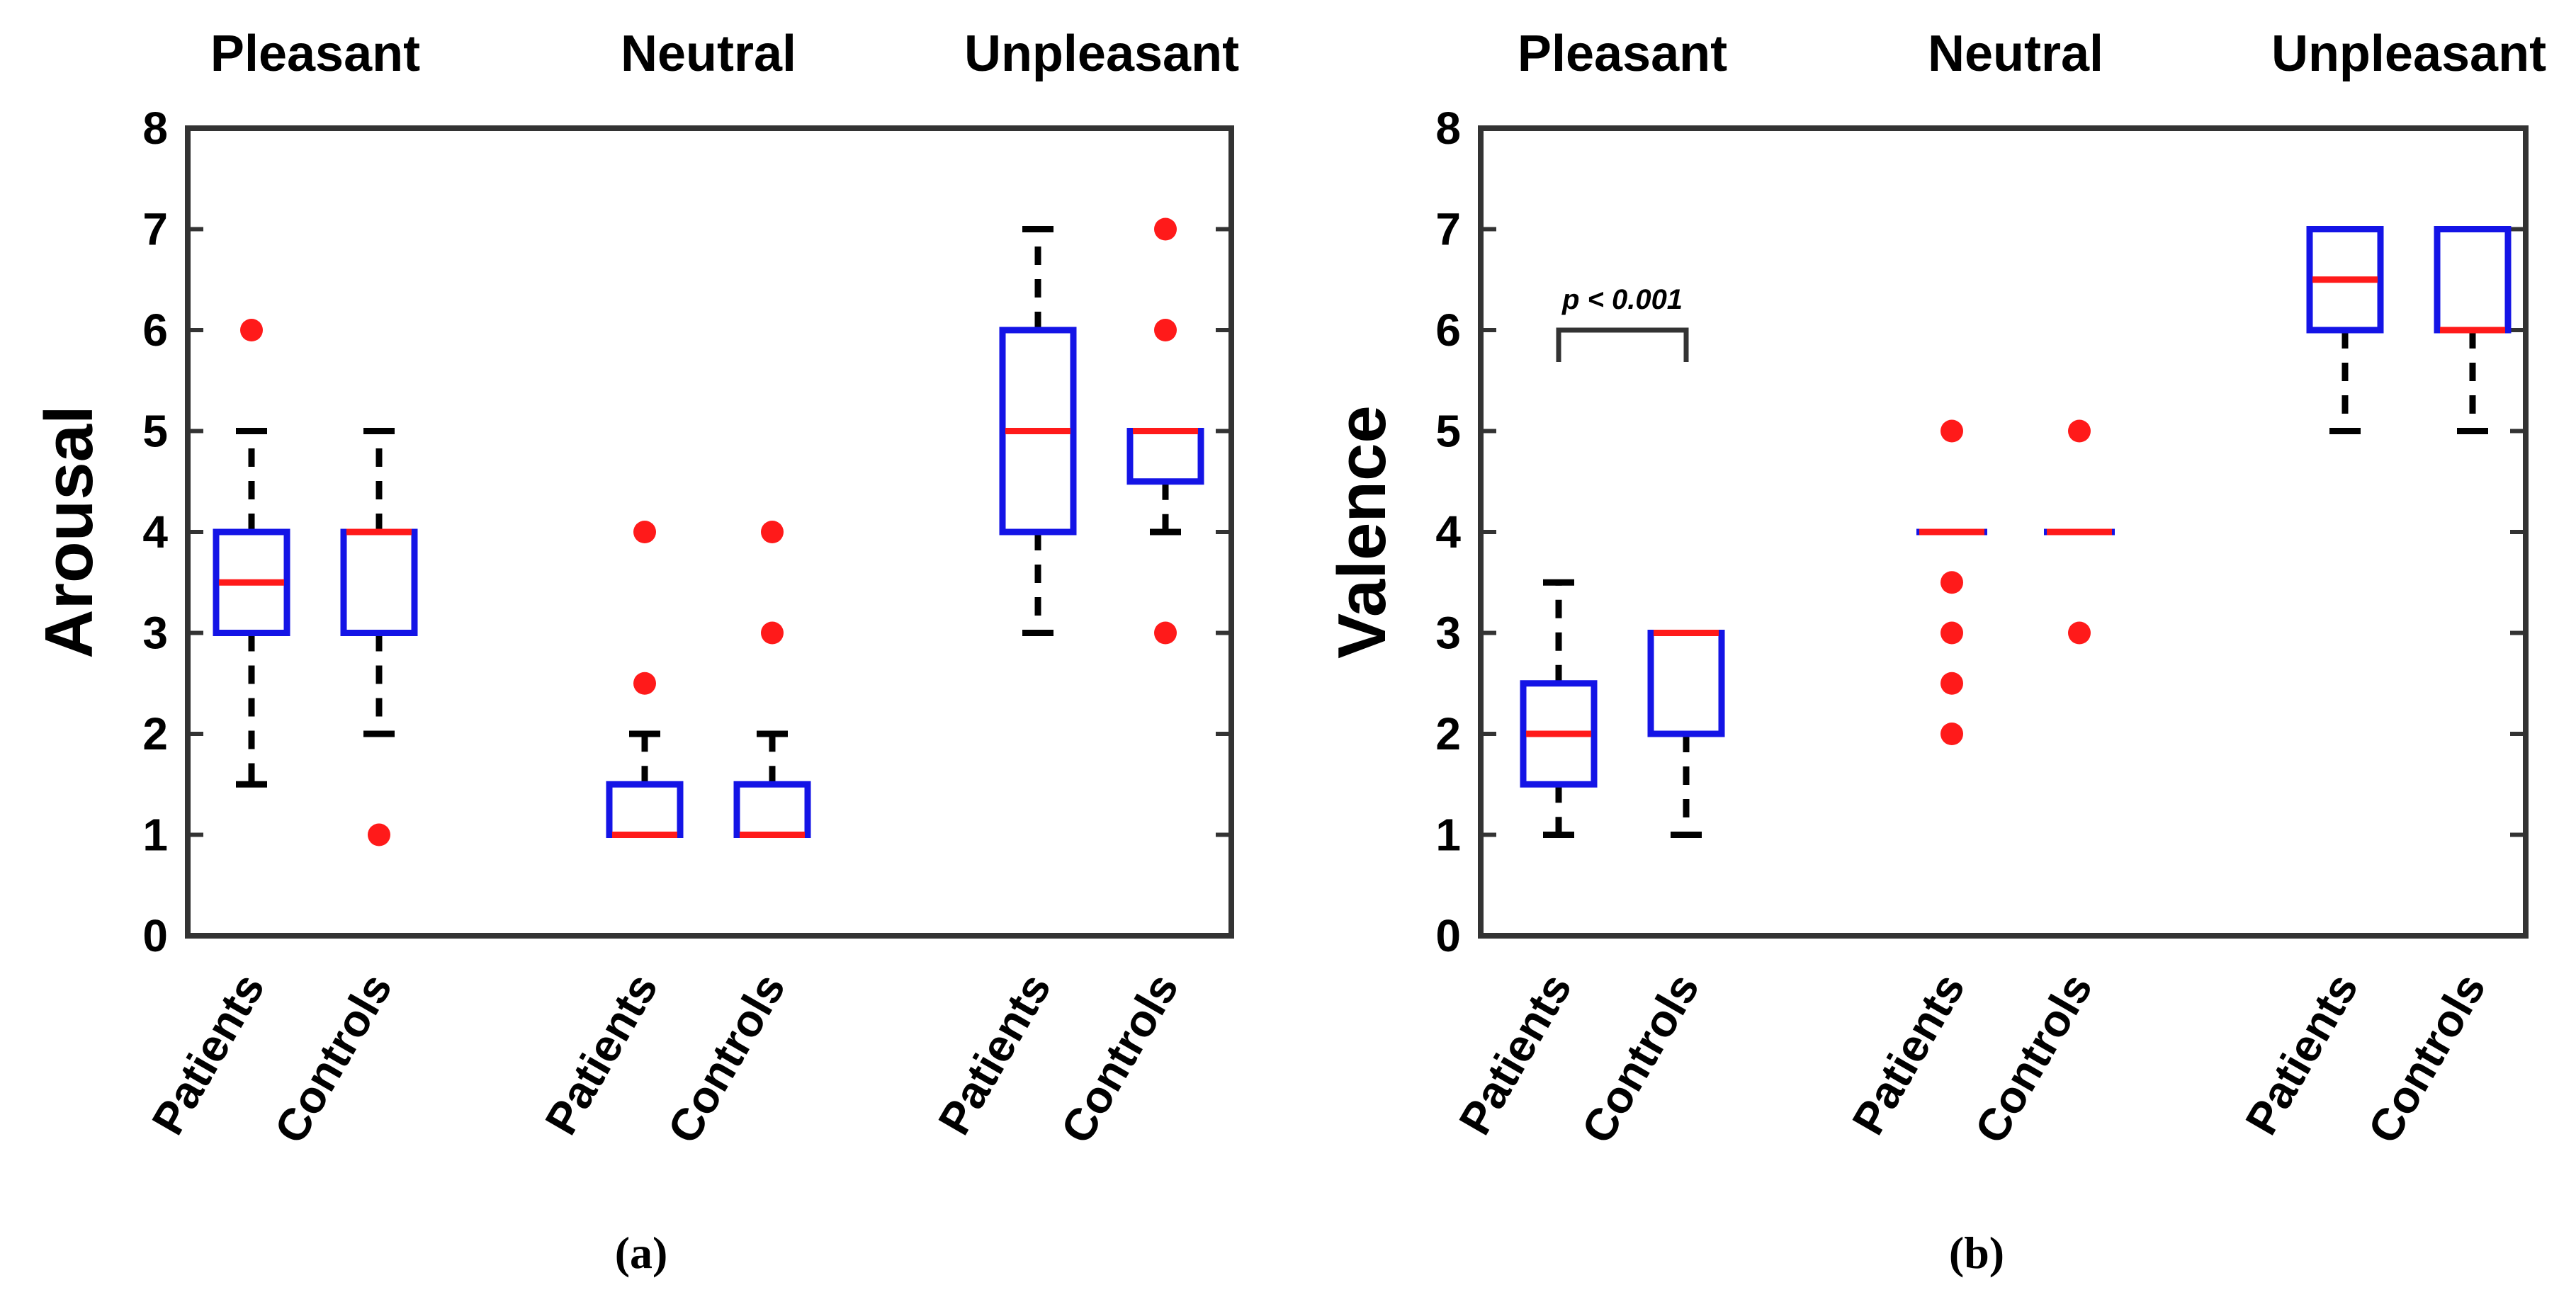 The height and width of the screenshot is (1297, 2576). Describe the element at coordinates (1976, 1253) in the screenshot. I see `panel-label: (b)` at that location.